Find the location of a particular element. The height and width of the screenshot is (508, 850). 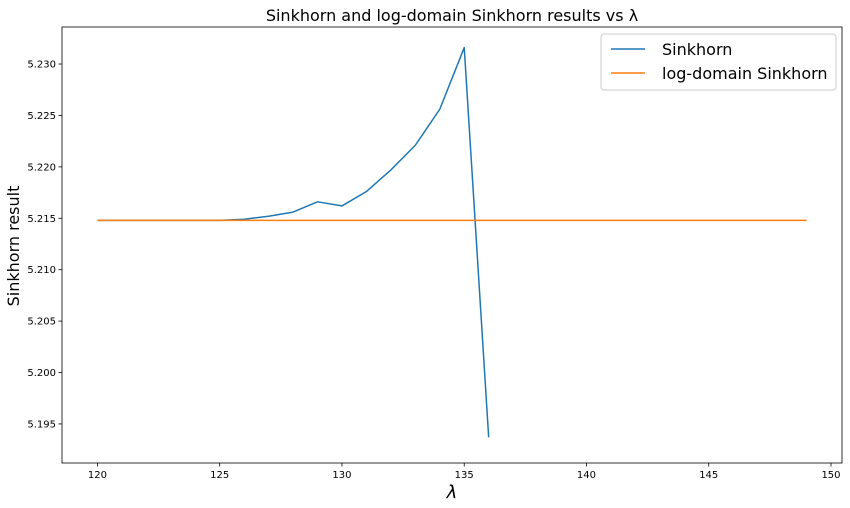

y-axis-title: Sinkhorn result is located at coordinates (13, 246).